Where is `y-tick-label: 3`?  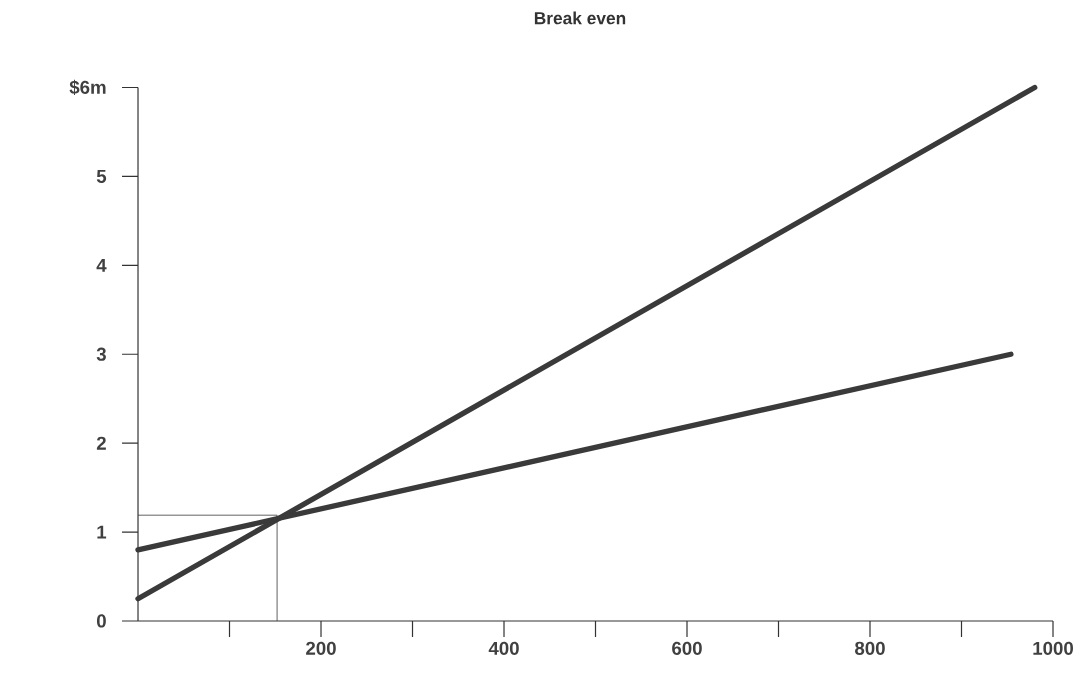 y-tick-label: 3 is located at coordinates (101, 354).